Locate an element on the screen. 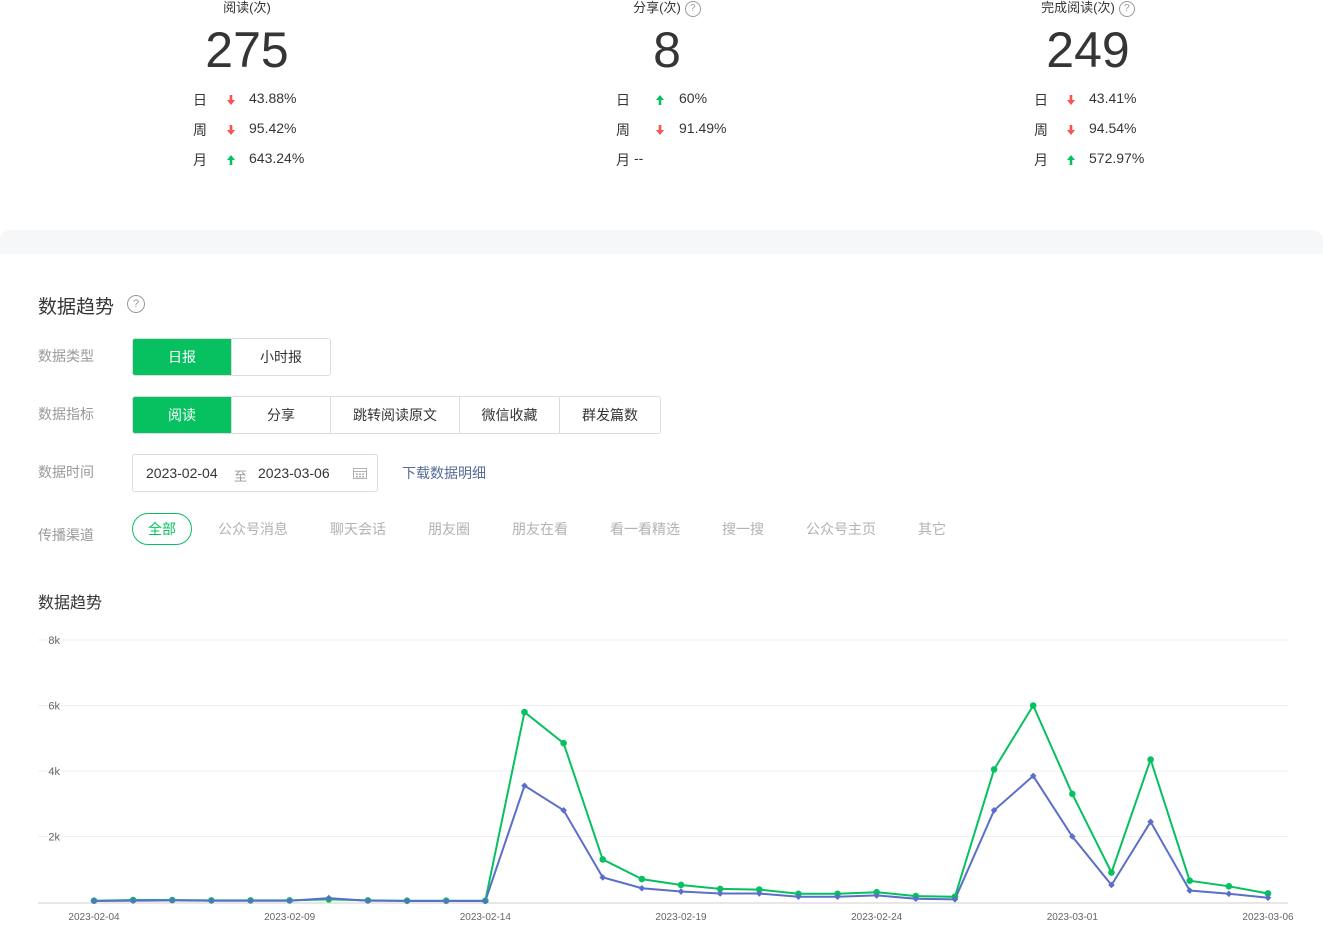 This screenshot has height=925, width=1323. time-label: 数据时间 is located at coordinates (66, 472).